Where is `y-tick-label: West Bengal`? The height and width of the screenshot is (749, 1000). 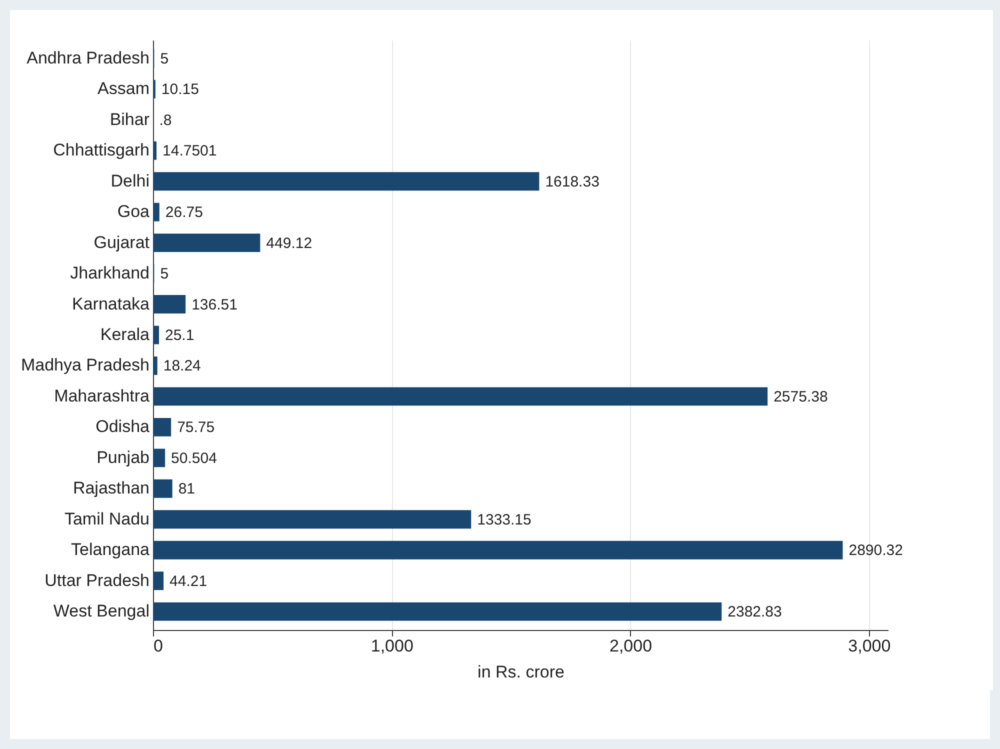
y-tick-label: West Bengal is located at coordinates (101, 611).